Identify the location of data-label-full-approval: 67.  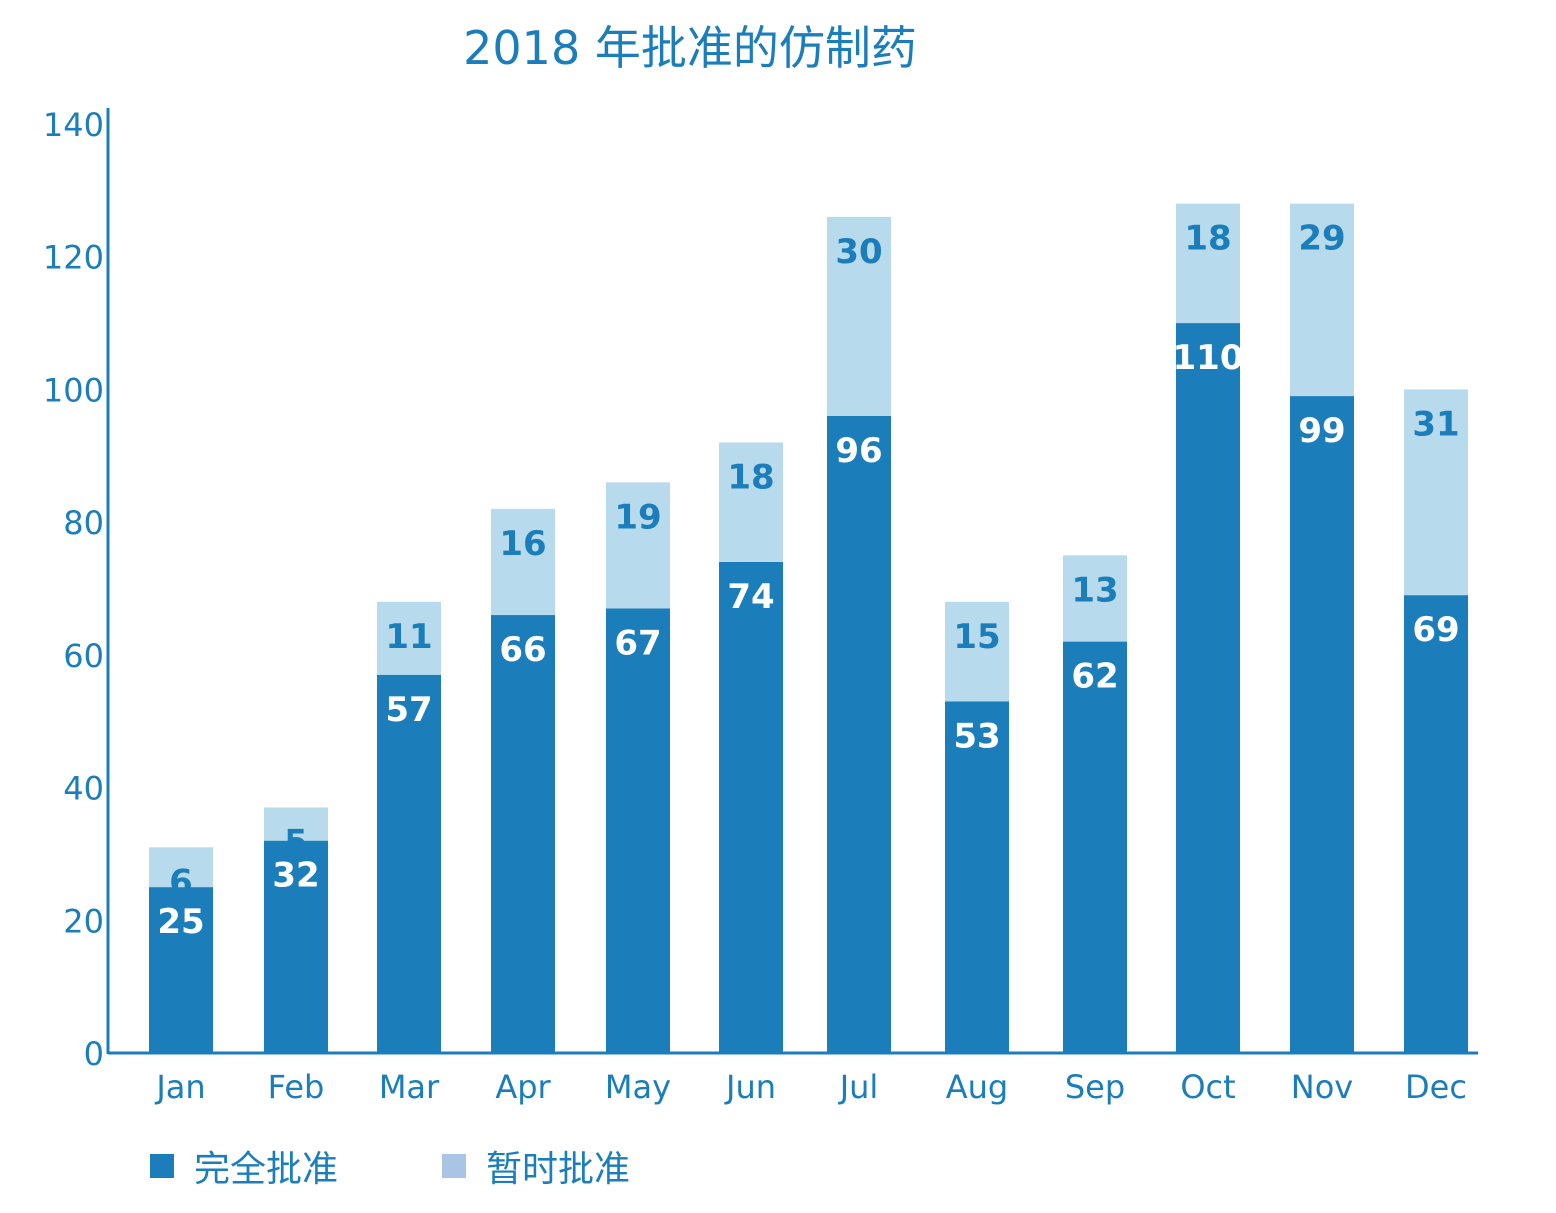
(637, 643).